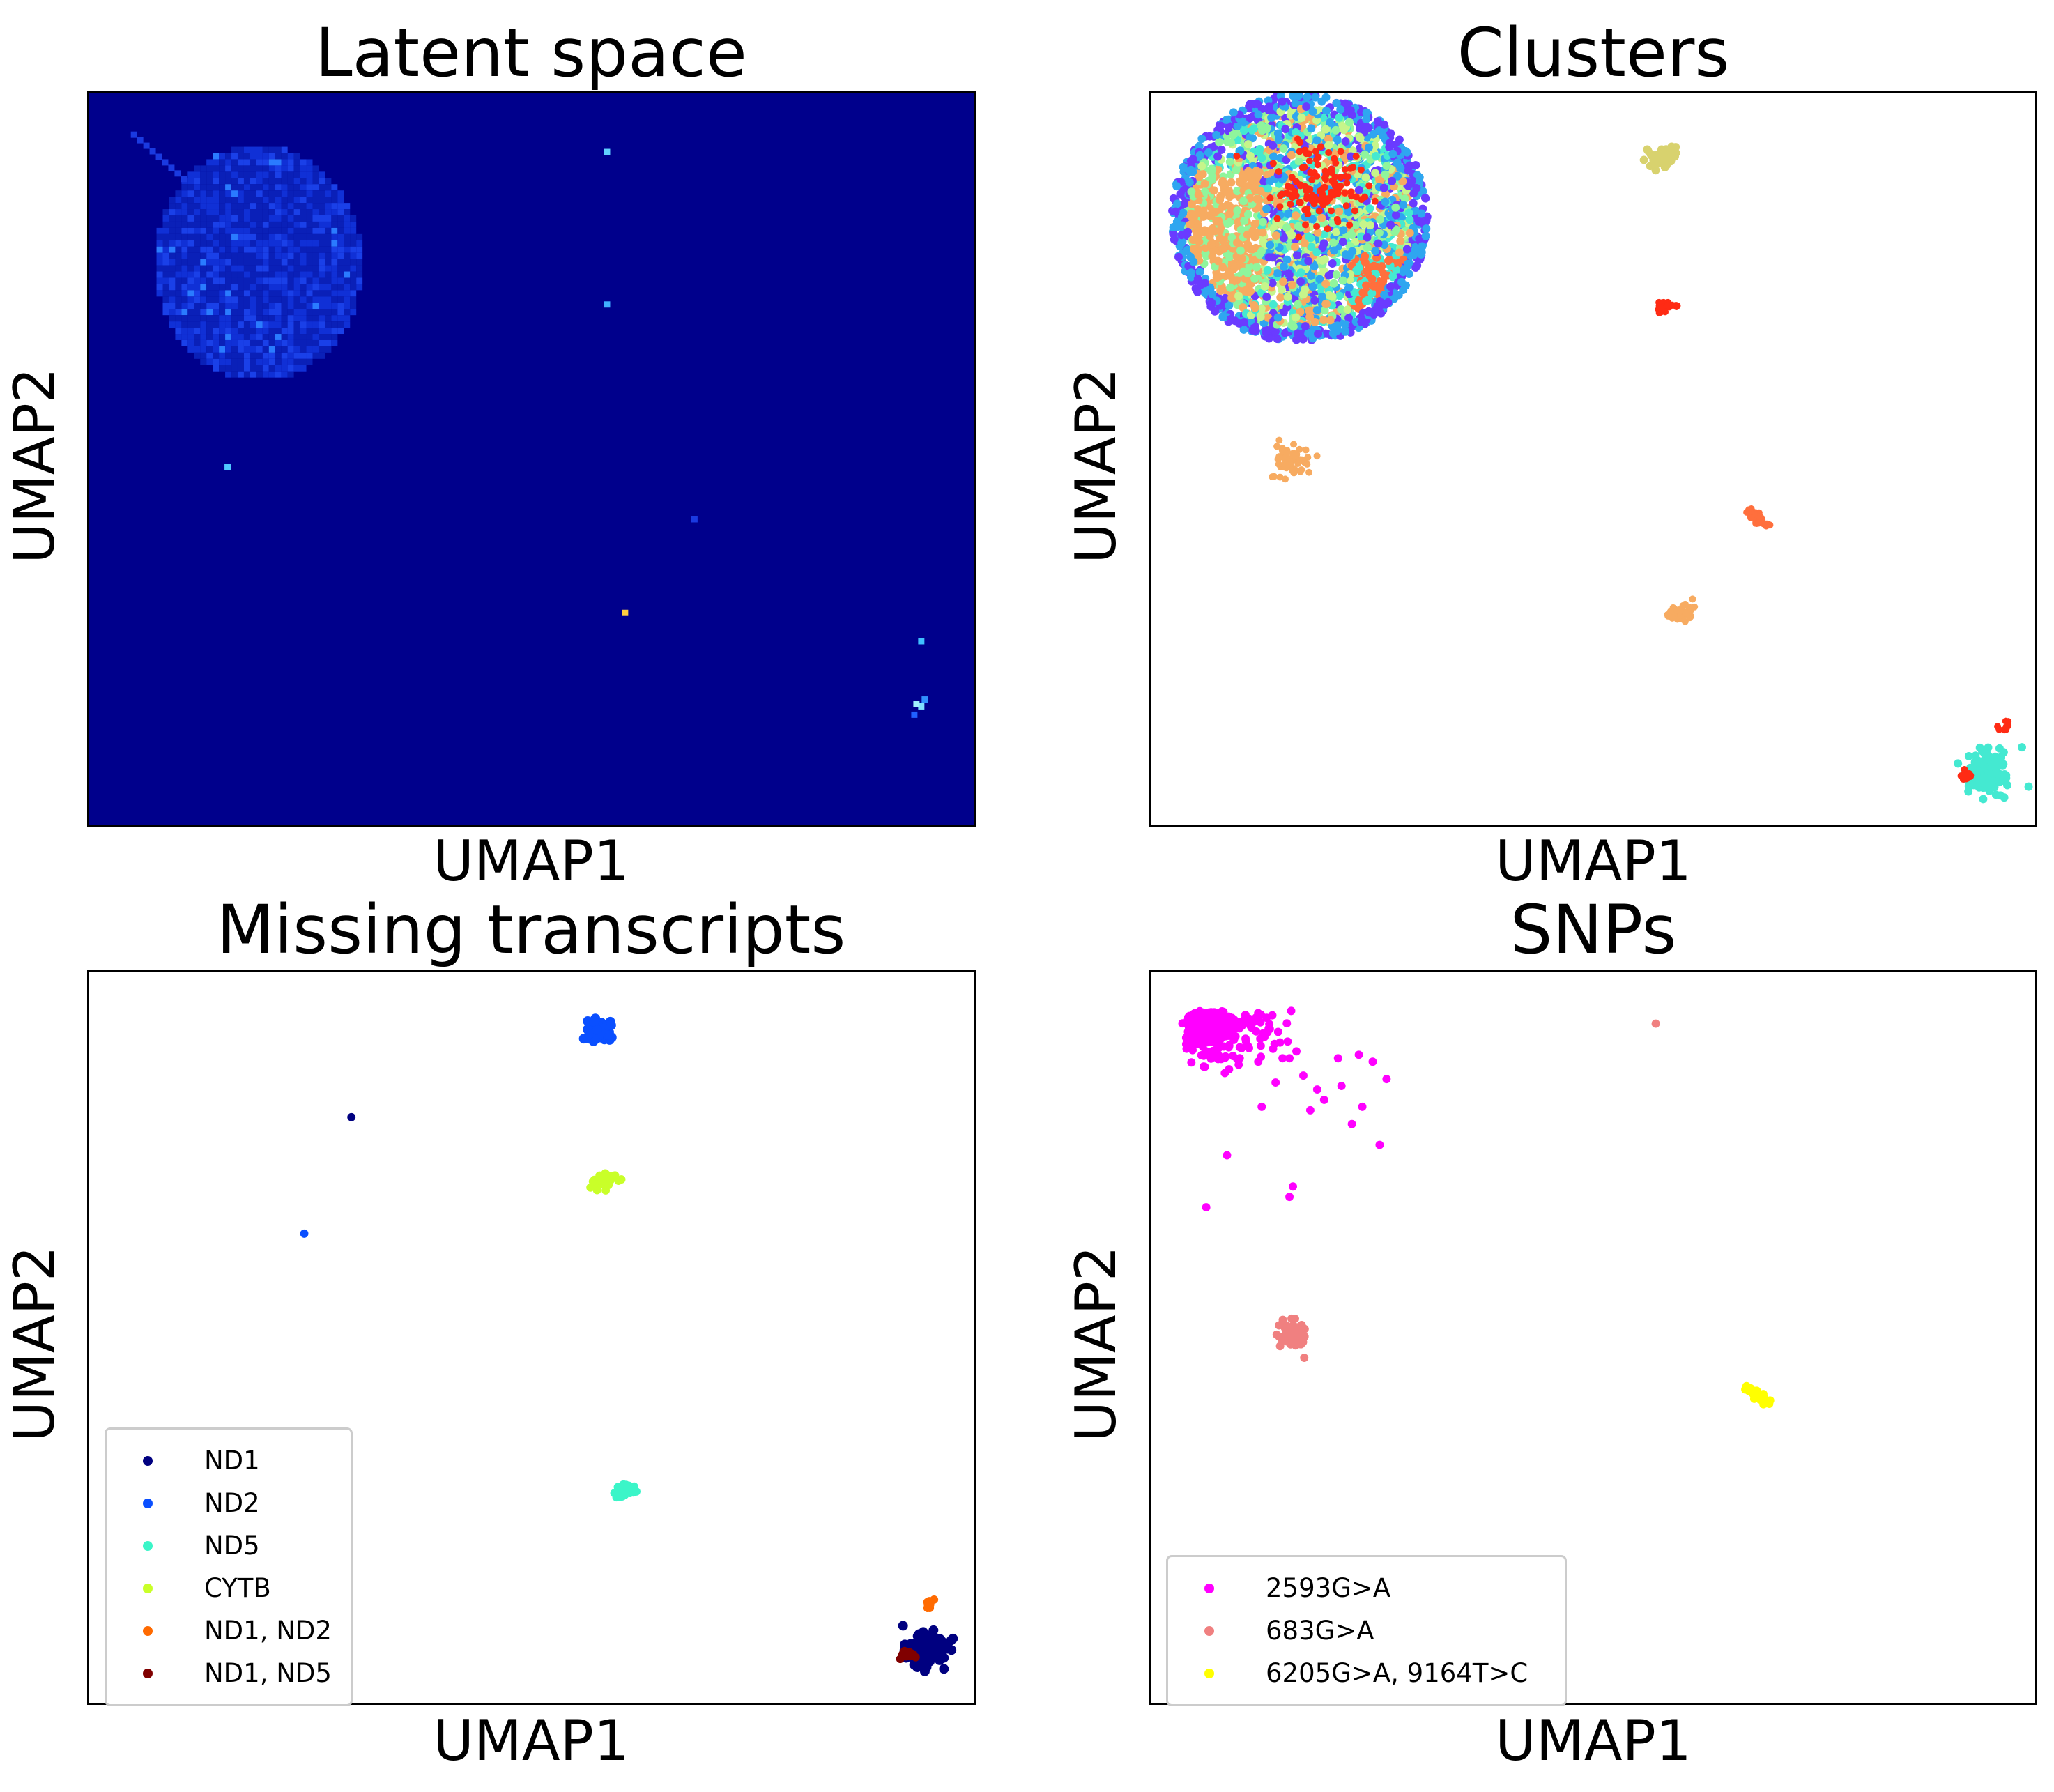 The width and height of the screenshot is (2054, 1792). What do you see at coordinates (694, 519) in the screenshot?
I see `heatmap-hotspot` at bounding box center [694, 519].